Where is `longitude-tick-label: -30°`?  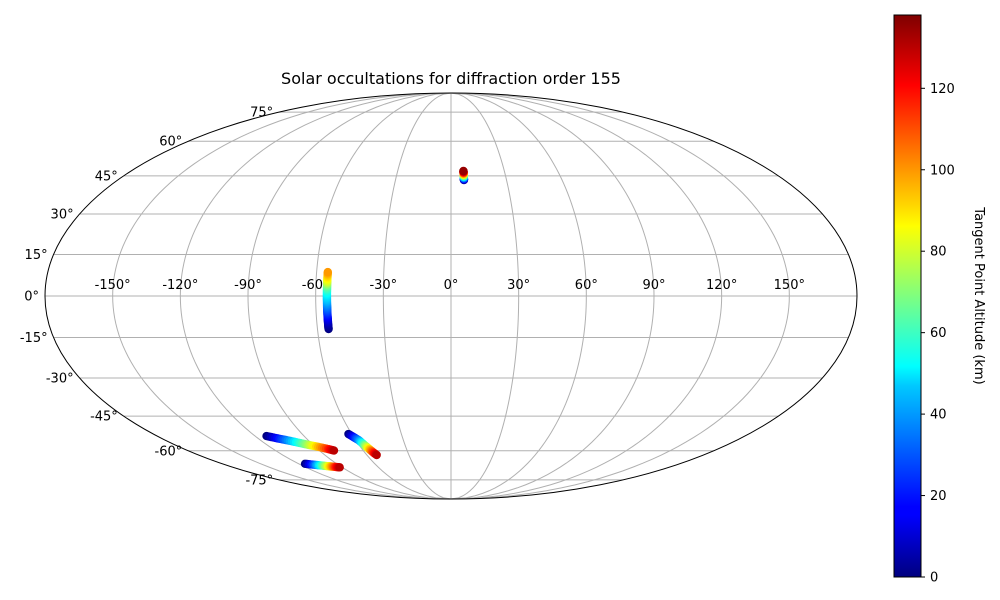
longitude-tick-label: -30° is located at coordinates (383, 285).